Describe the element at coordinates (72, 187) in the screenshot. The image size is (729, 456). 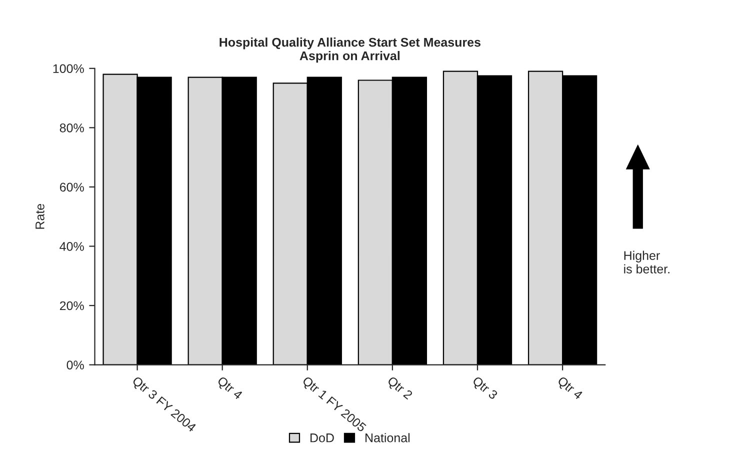
I see `y-tick-label: 60%` at that location.